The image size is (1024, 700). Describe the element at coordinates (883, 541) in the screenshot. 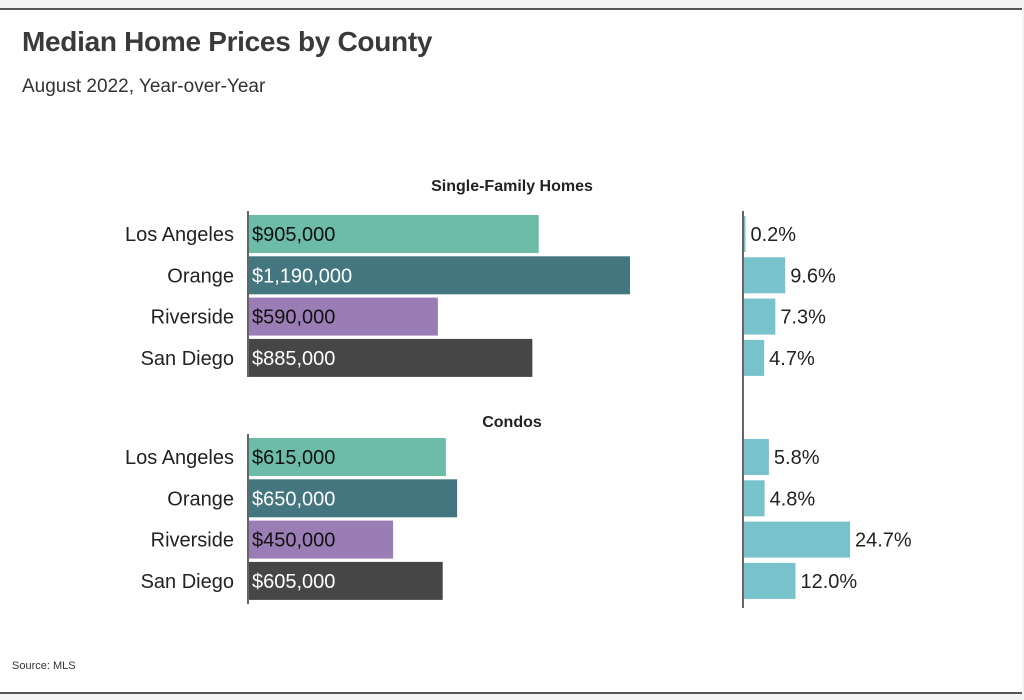

I see `pct-value-label: 24.7%` at that location.